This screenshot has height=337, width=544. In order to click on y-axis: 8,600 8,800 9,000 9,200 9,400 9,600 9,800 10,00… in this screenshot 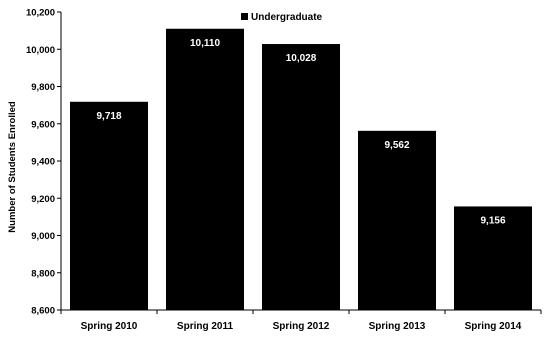, I will do `click(44, 162)`.